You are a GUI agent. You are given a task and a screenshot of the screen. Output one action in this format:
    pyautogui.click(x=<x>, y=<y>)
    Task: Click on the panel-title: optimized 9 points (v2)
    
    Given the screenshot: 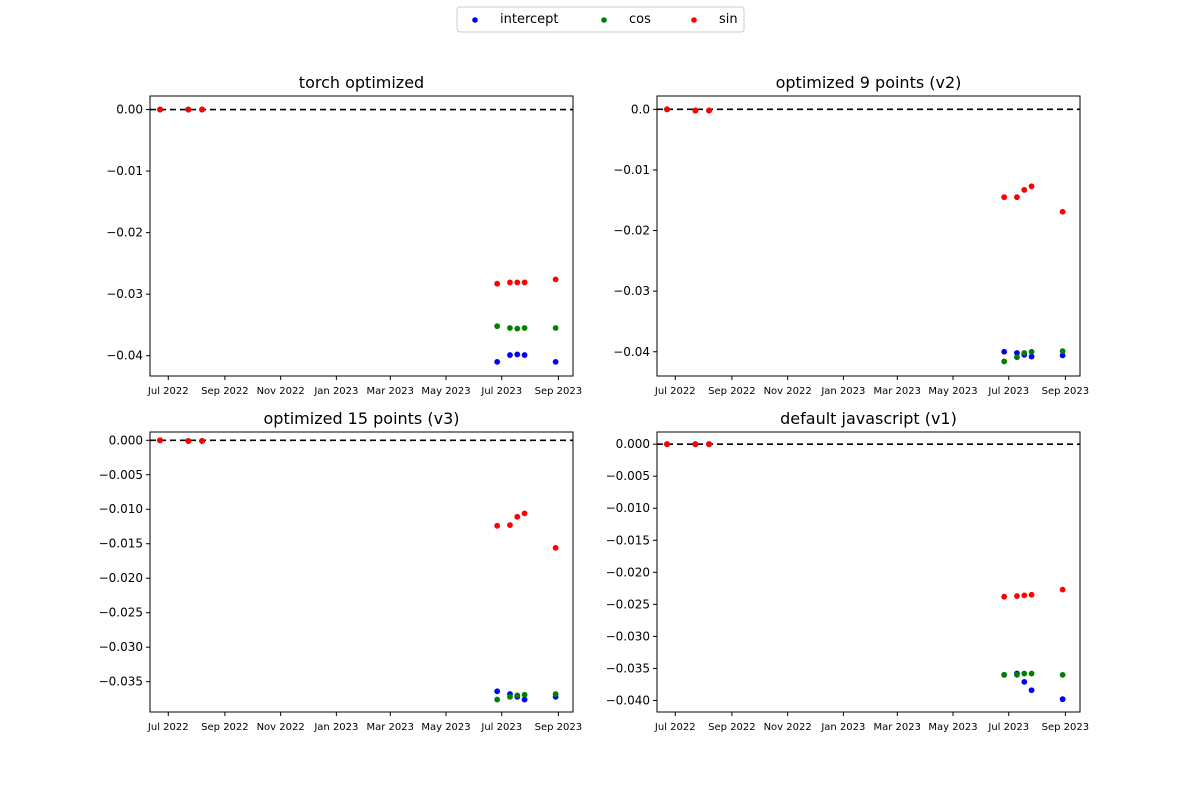 What is the action you would take?
    pyautogui.click(x=869, y=82)
    